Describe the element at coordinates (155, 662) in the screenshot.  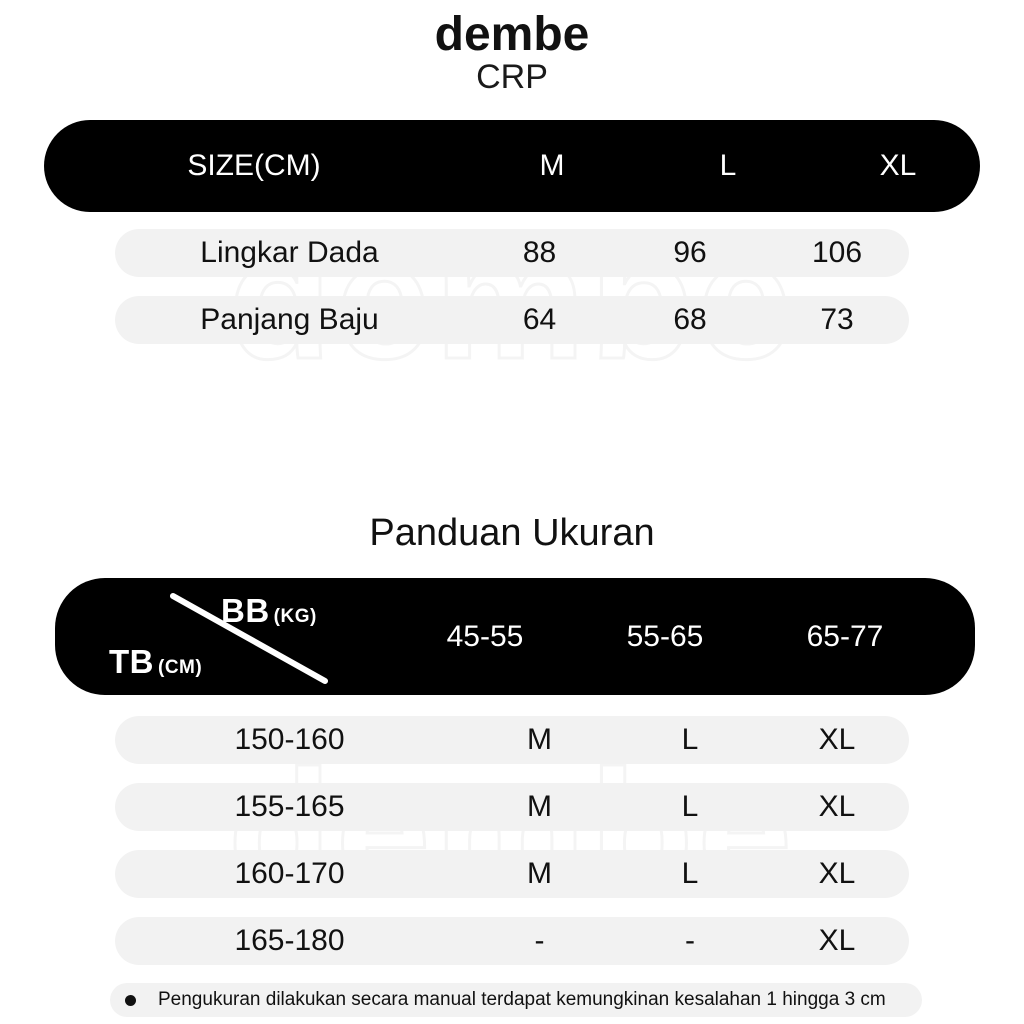
I see `axis-height-label: TB (CM)` at that location.